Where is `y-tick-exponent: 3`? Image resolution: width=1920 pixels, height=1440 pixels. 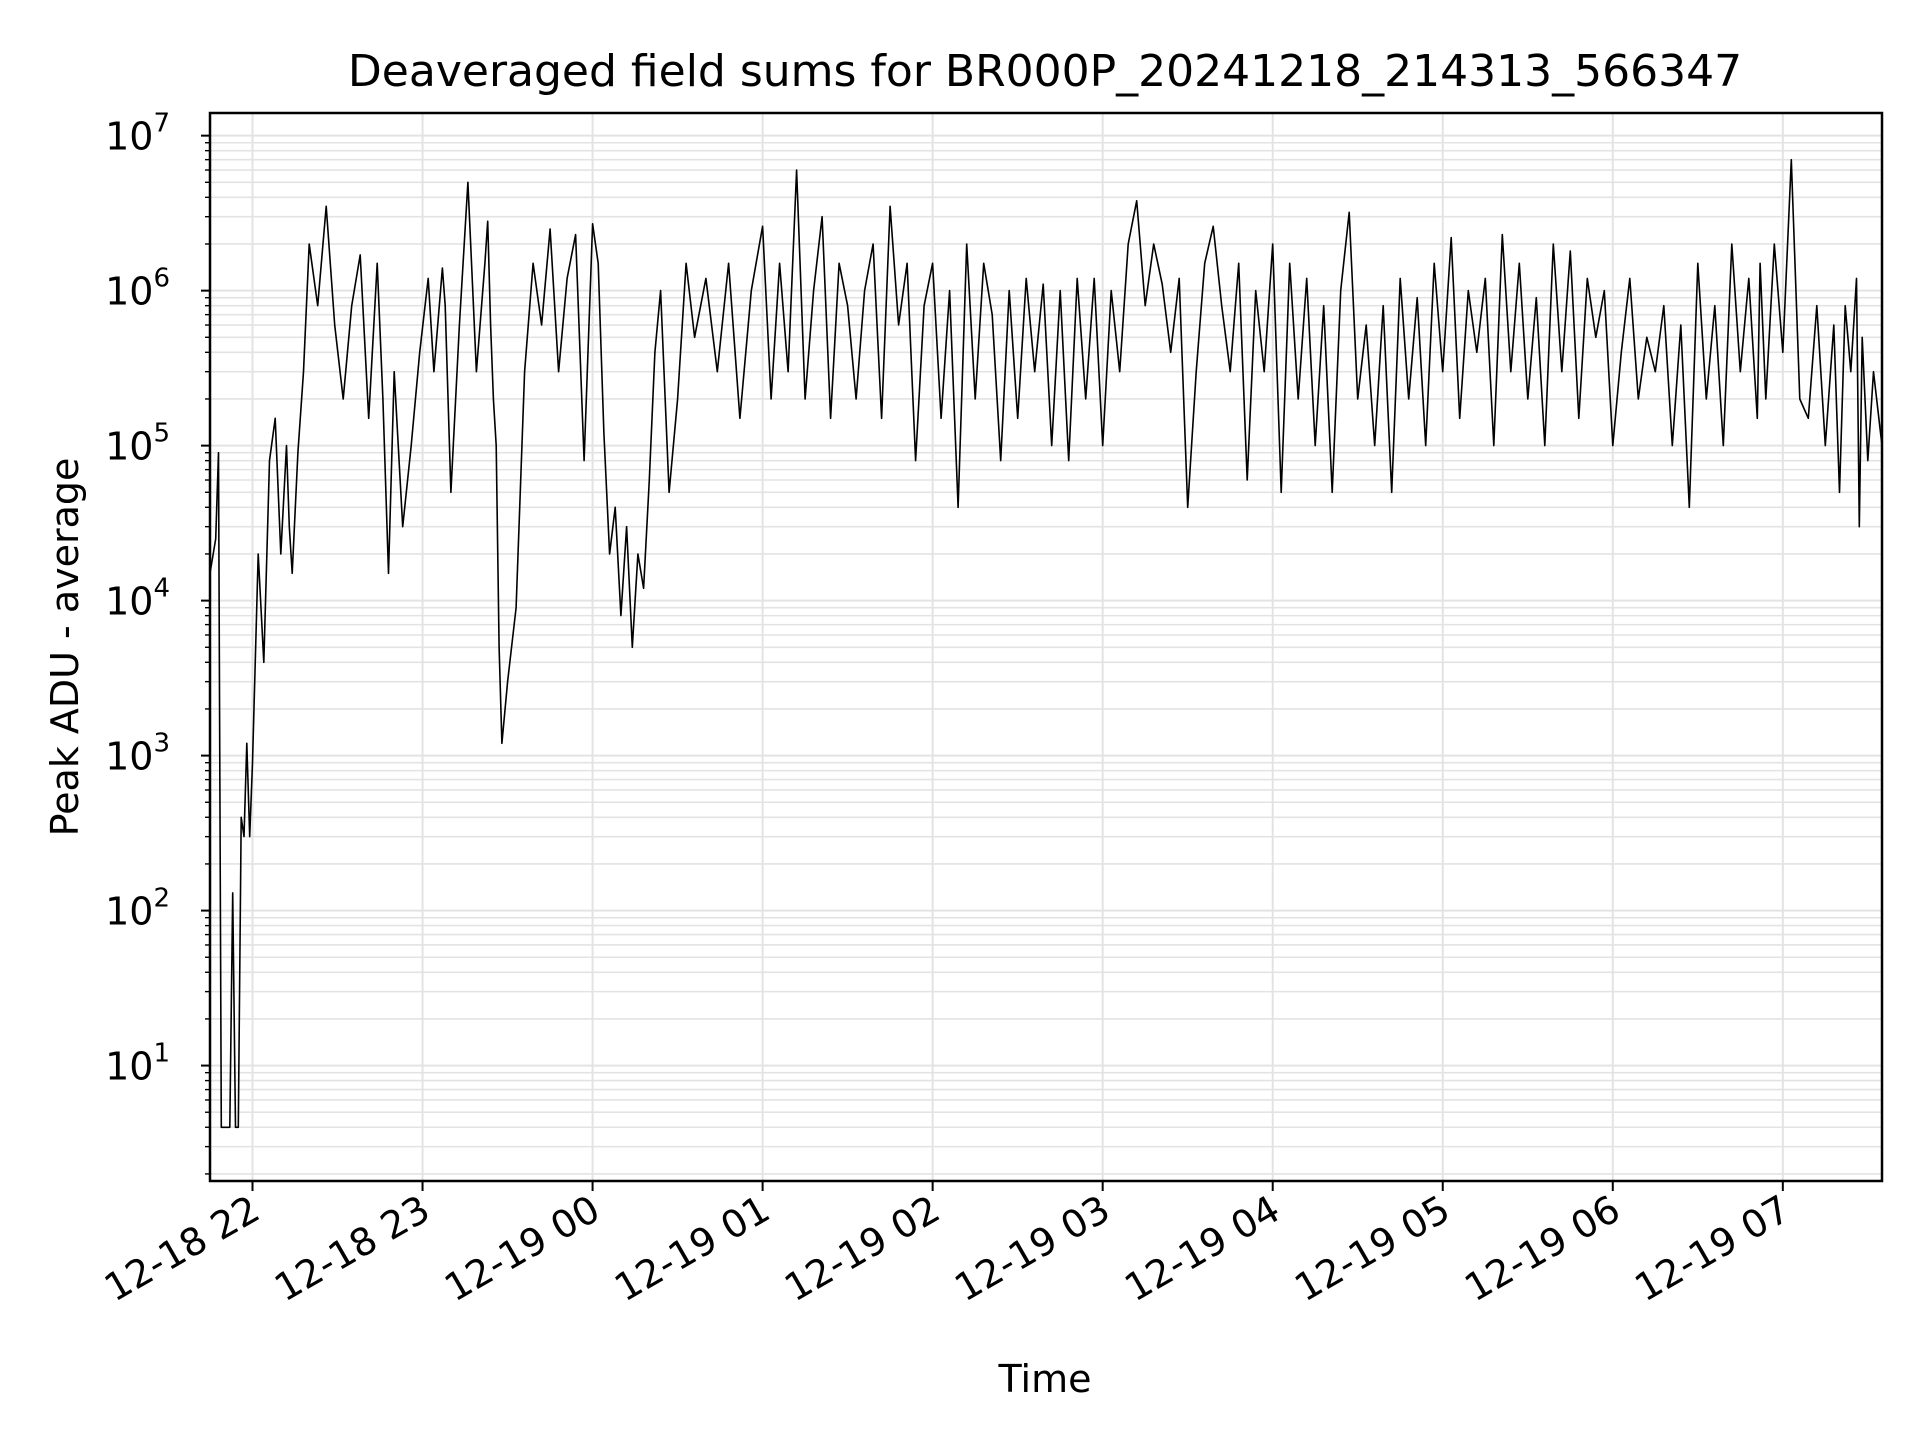
y-tick-exponent: 3 is located at coordinates (161, 744).